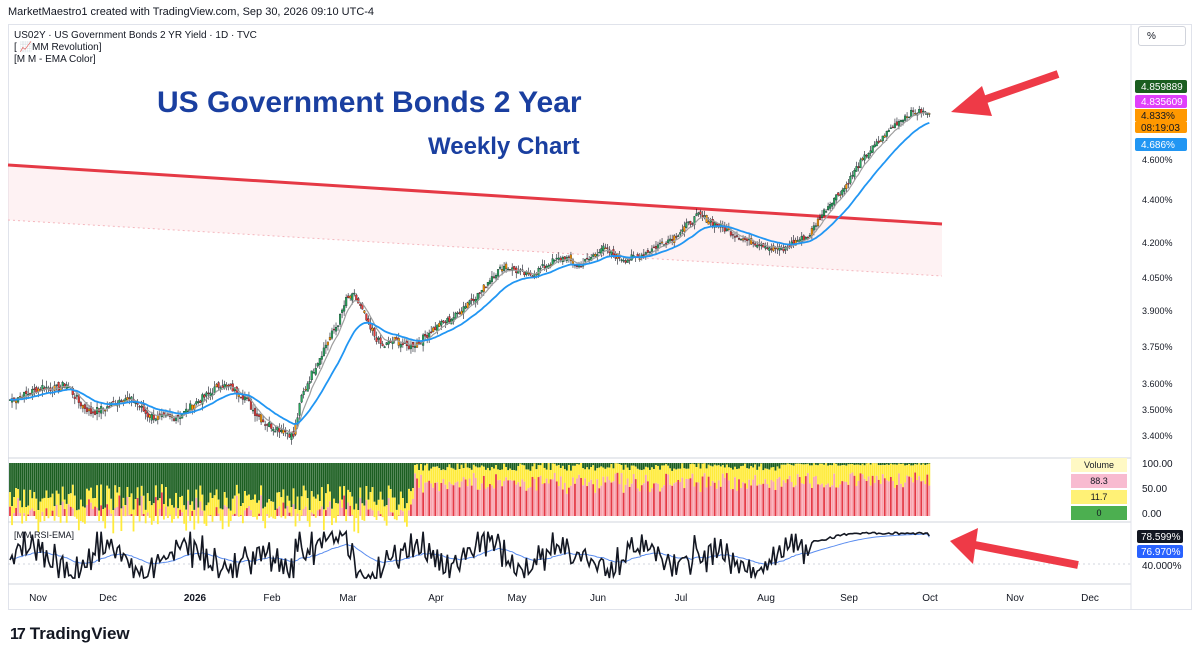  Describe the element at coordinates (70, 634) in the screenshot. I see `tradingview-logo: 17 TradingView` at that location.